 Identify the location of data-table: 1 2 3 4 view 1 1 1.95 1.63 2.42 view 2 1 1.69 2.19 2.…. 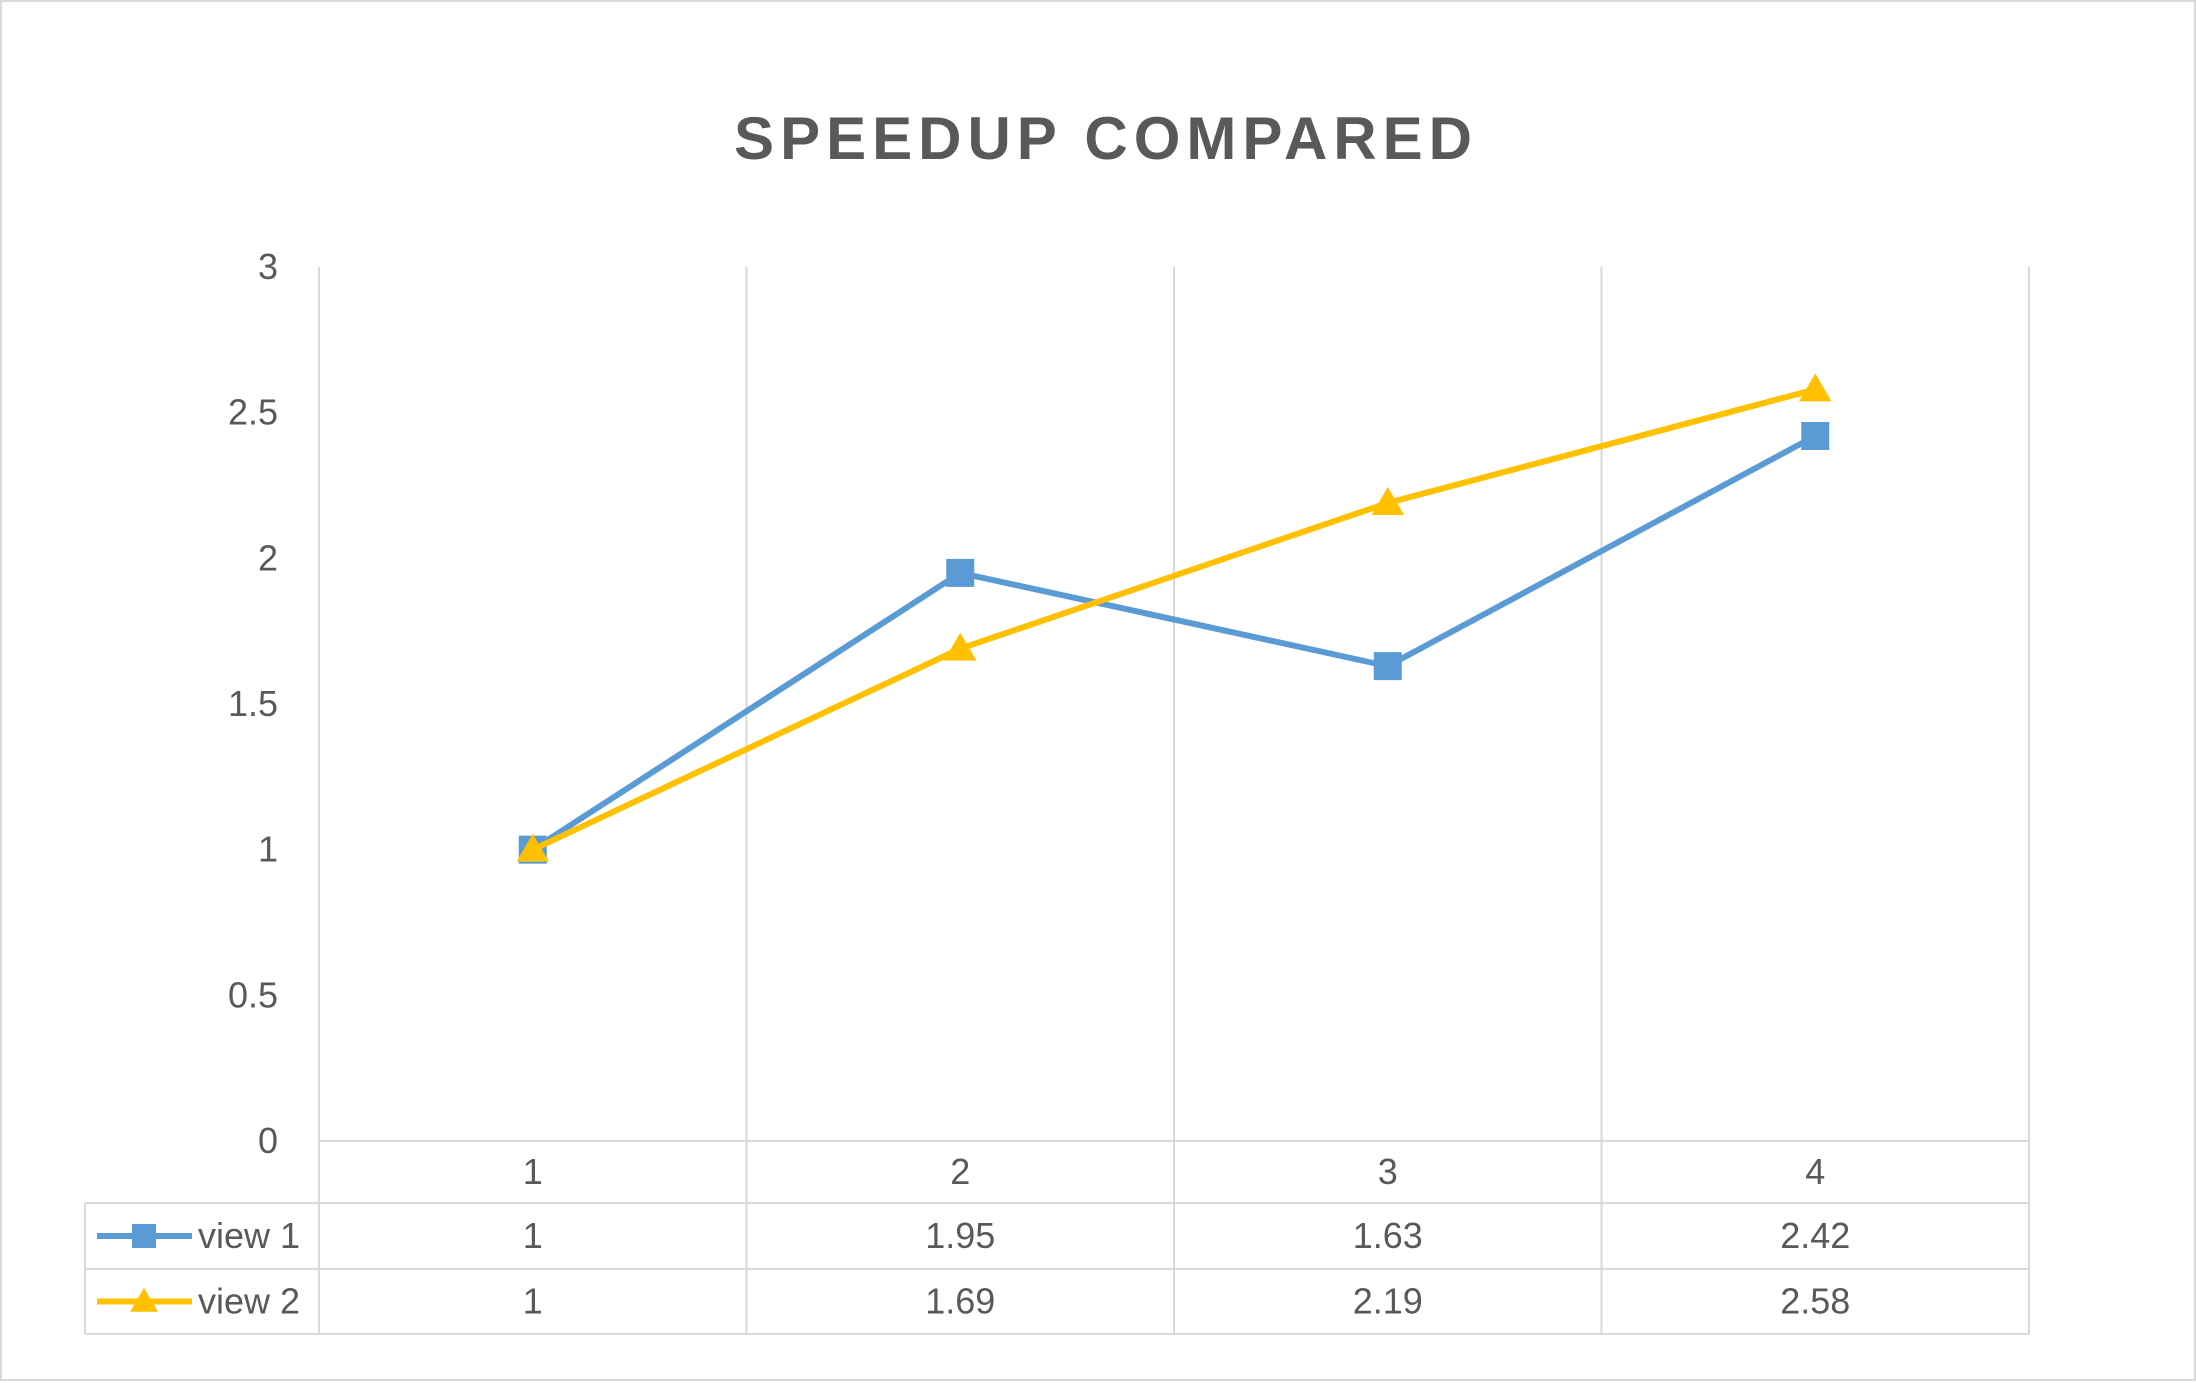
(1056, 1237).